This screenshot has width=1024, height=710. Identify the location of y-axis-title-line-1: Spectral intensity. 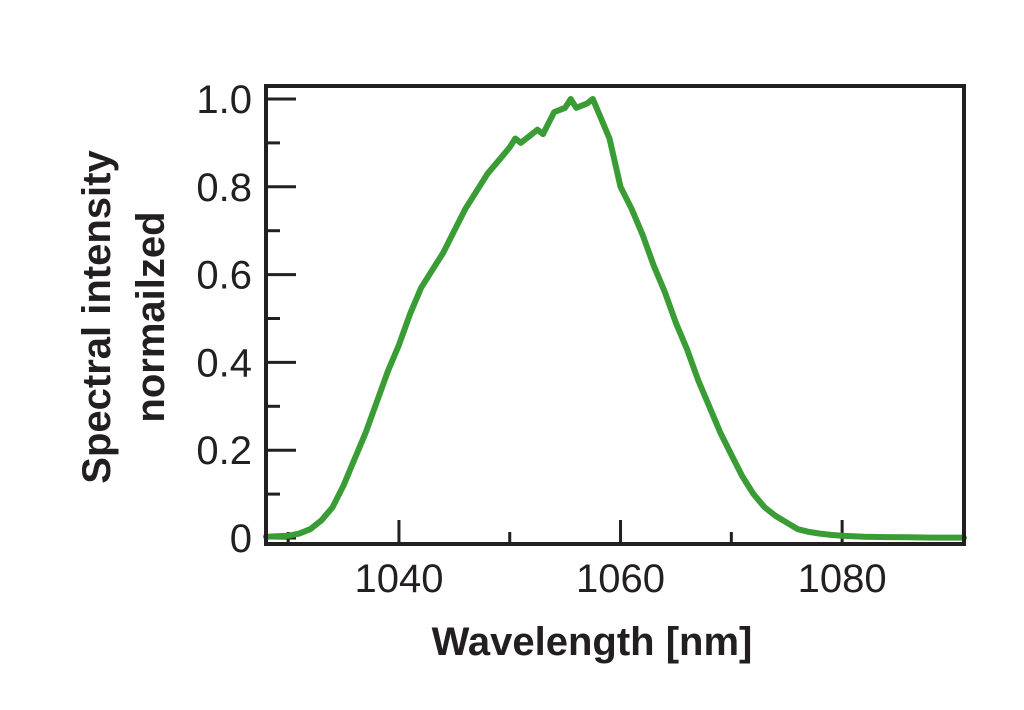
(97, 317).